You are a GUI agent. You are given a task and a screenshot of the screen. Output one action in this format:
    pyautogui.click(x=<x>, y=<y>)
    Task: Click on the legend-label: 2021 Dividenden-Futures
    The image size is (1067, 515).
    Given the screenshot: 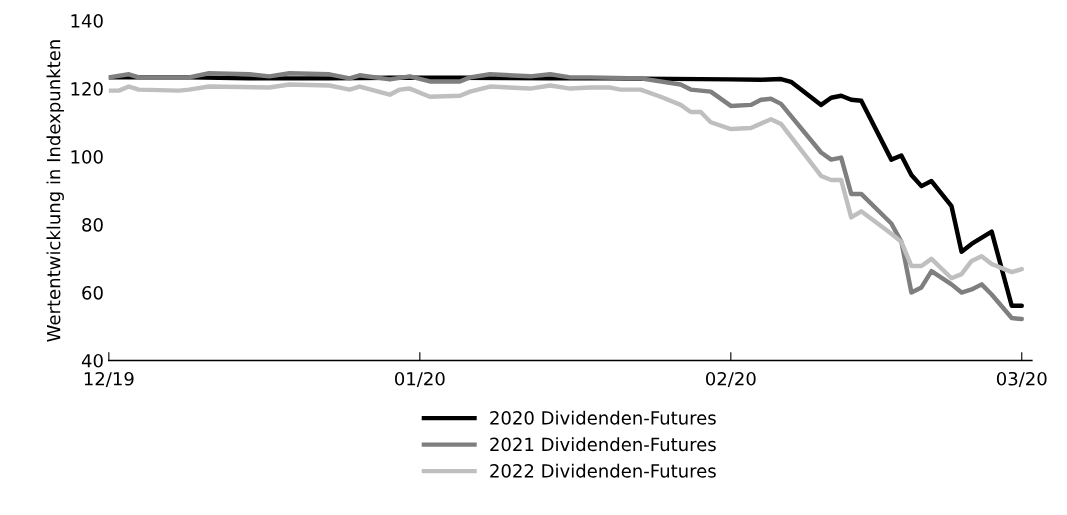 What is the action you would take?
    pyautogui.click(x=603, y=444)
    